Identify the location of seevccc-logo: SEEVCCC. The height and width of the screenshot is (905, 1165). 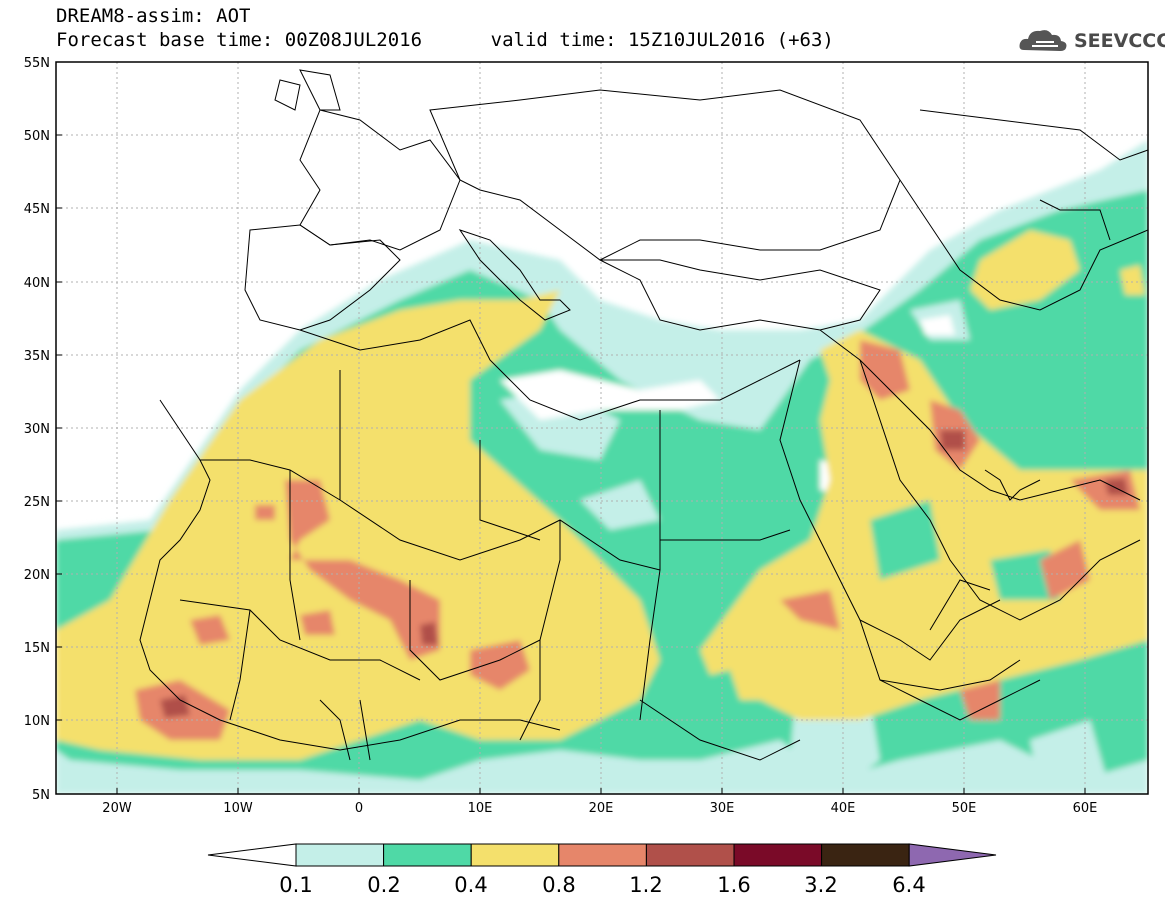
(1091, 41).